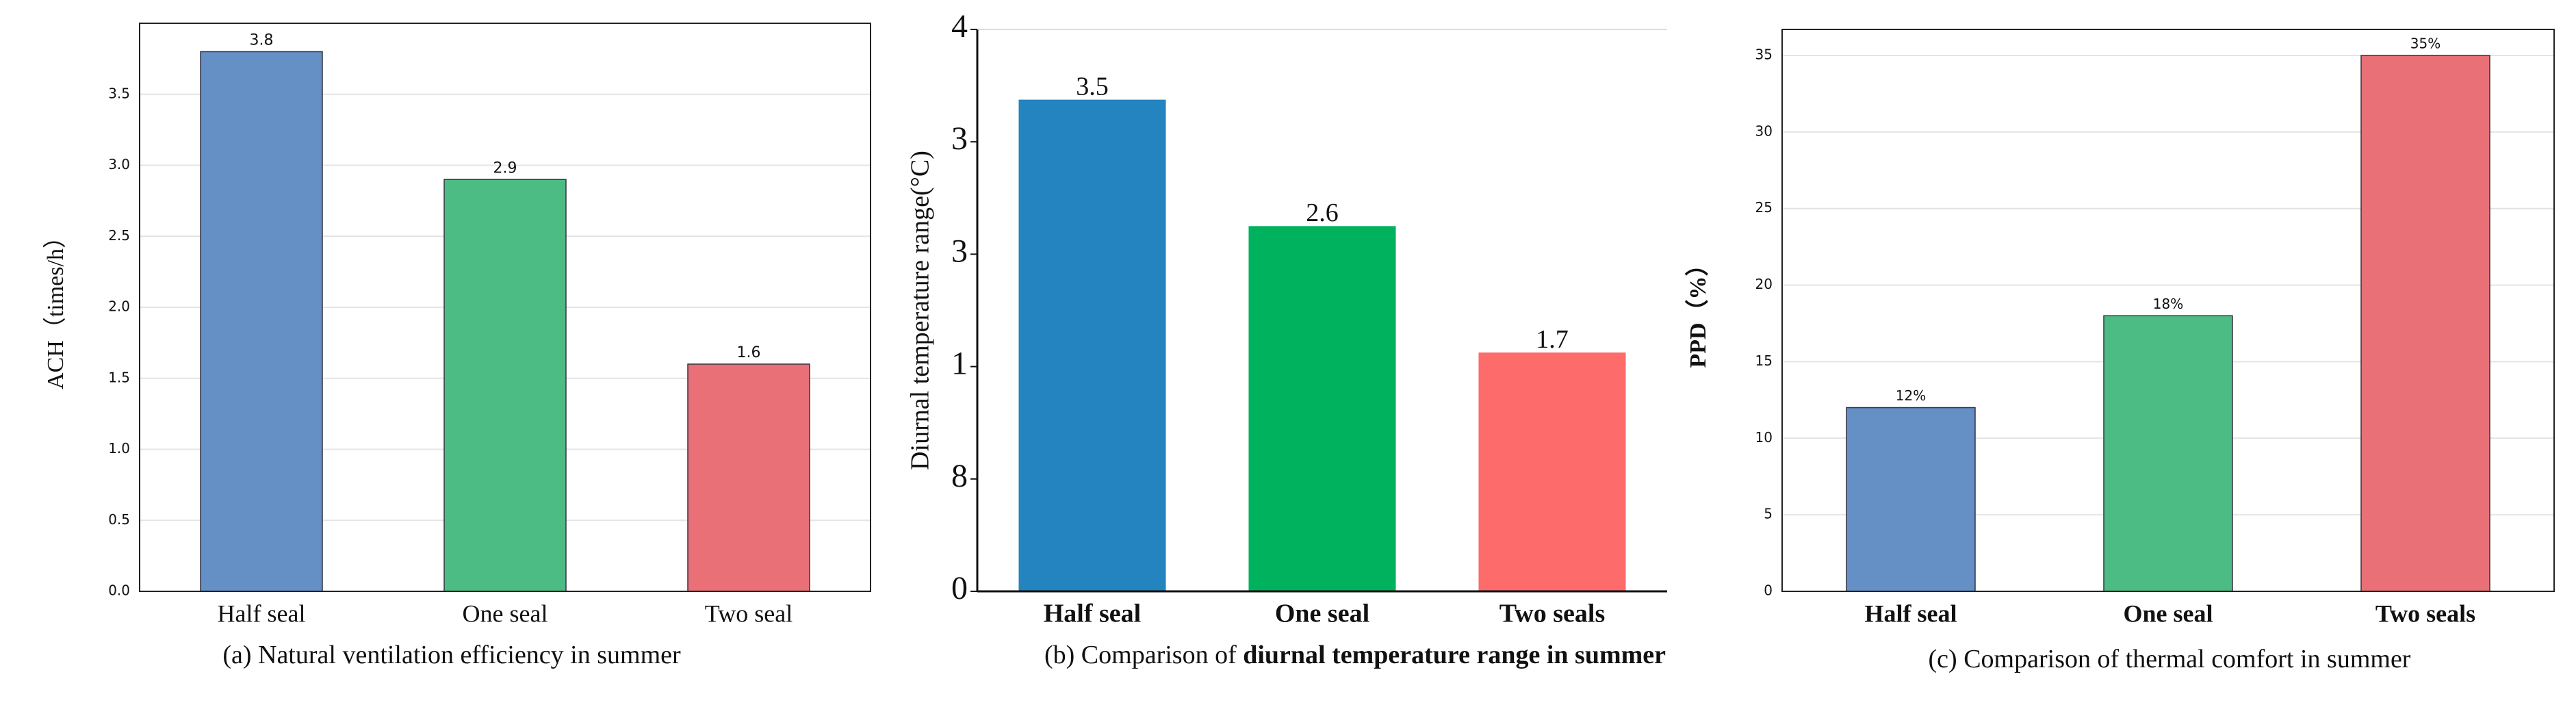 The height and width of the screenshot is (707, 2576). Describe the element at coordinates (1764, 131) in the screenshot. I see `y-tick-label: 30` at that location.